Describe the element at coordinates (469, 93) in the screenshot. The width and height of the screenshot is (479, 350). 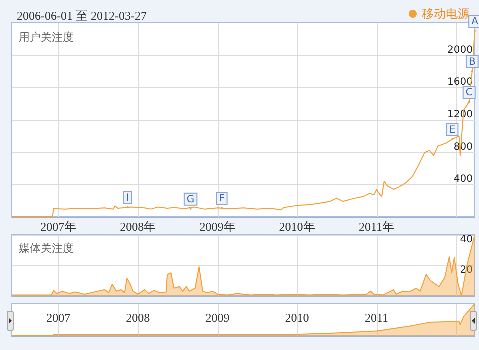
I see `annotation: C` at that location.